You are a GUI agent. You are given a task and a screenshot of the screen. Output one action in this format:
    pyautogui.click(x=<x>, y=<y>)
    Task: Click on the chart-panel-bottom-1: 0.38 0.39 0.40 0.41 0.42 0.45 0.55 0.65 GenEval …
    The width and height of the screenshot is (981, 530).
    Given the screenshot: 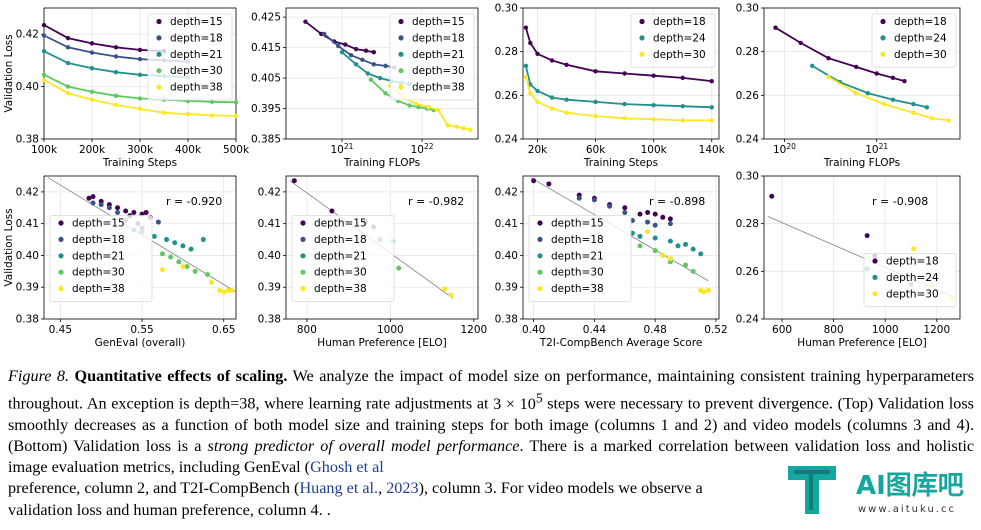 What is the action you would take?
    pyautogui.click(x=120, y=262)
    